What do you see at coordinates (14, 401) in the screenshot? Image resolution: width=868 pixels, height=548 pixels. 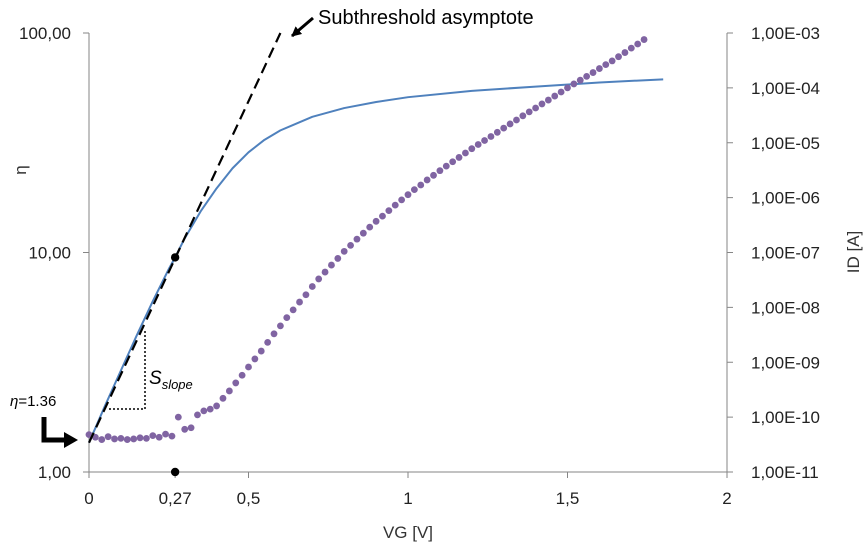 I see `eta-label-symbol: η` at bounding box center [14, 401].